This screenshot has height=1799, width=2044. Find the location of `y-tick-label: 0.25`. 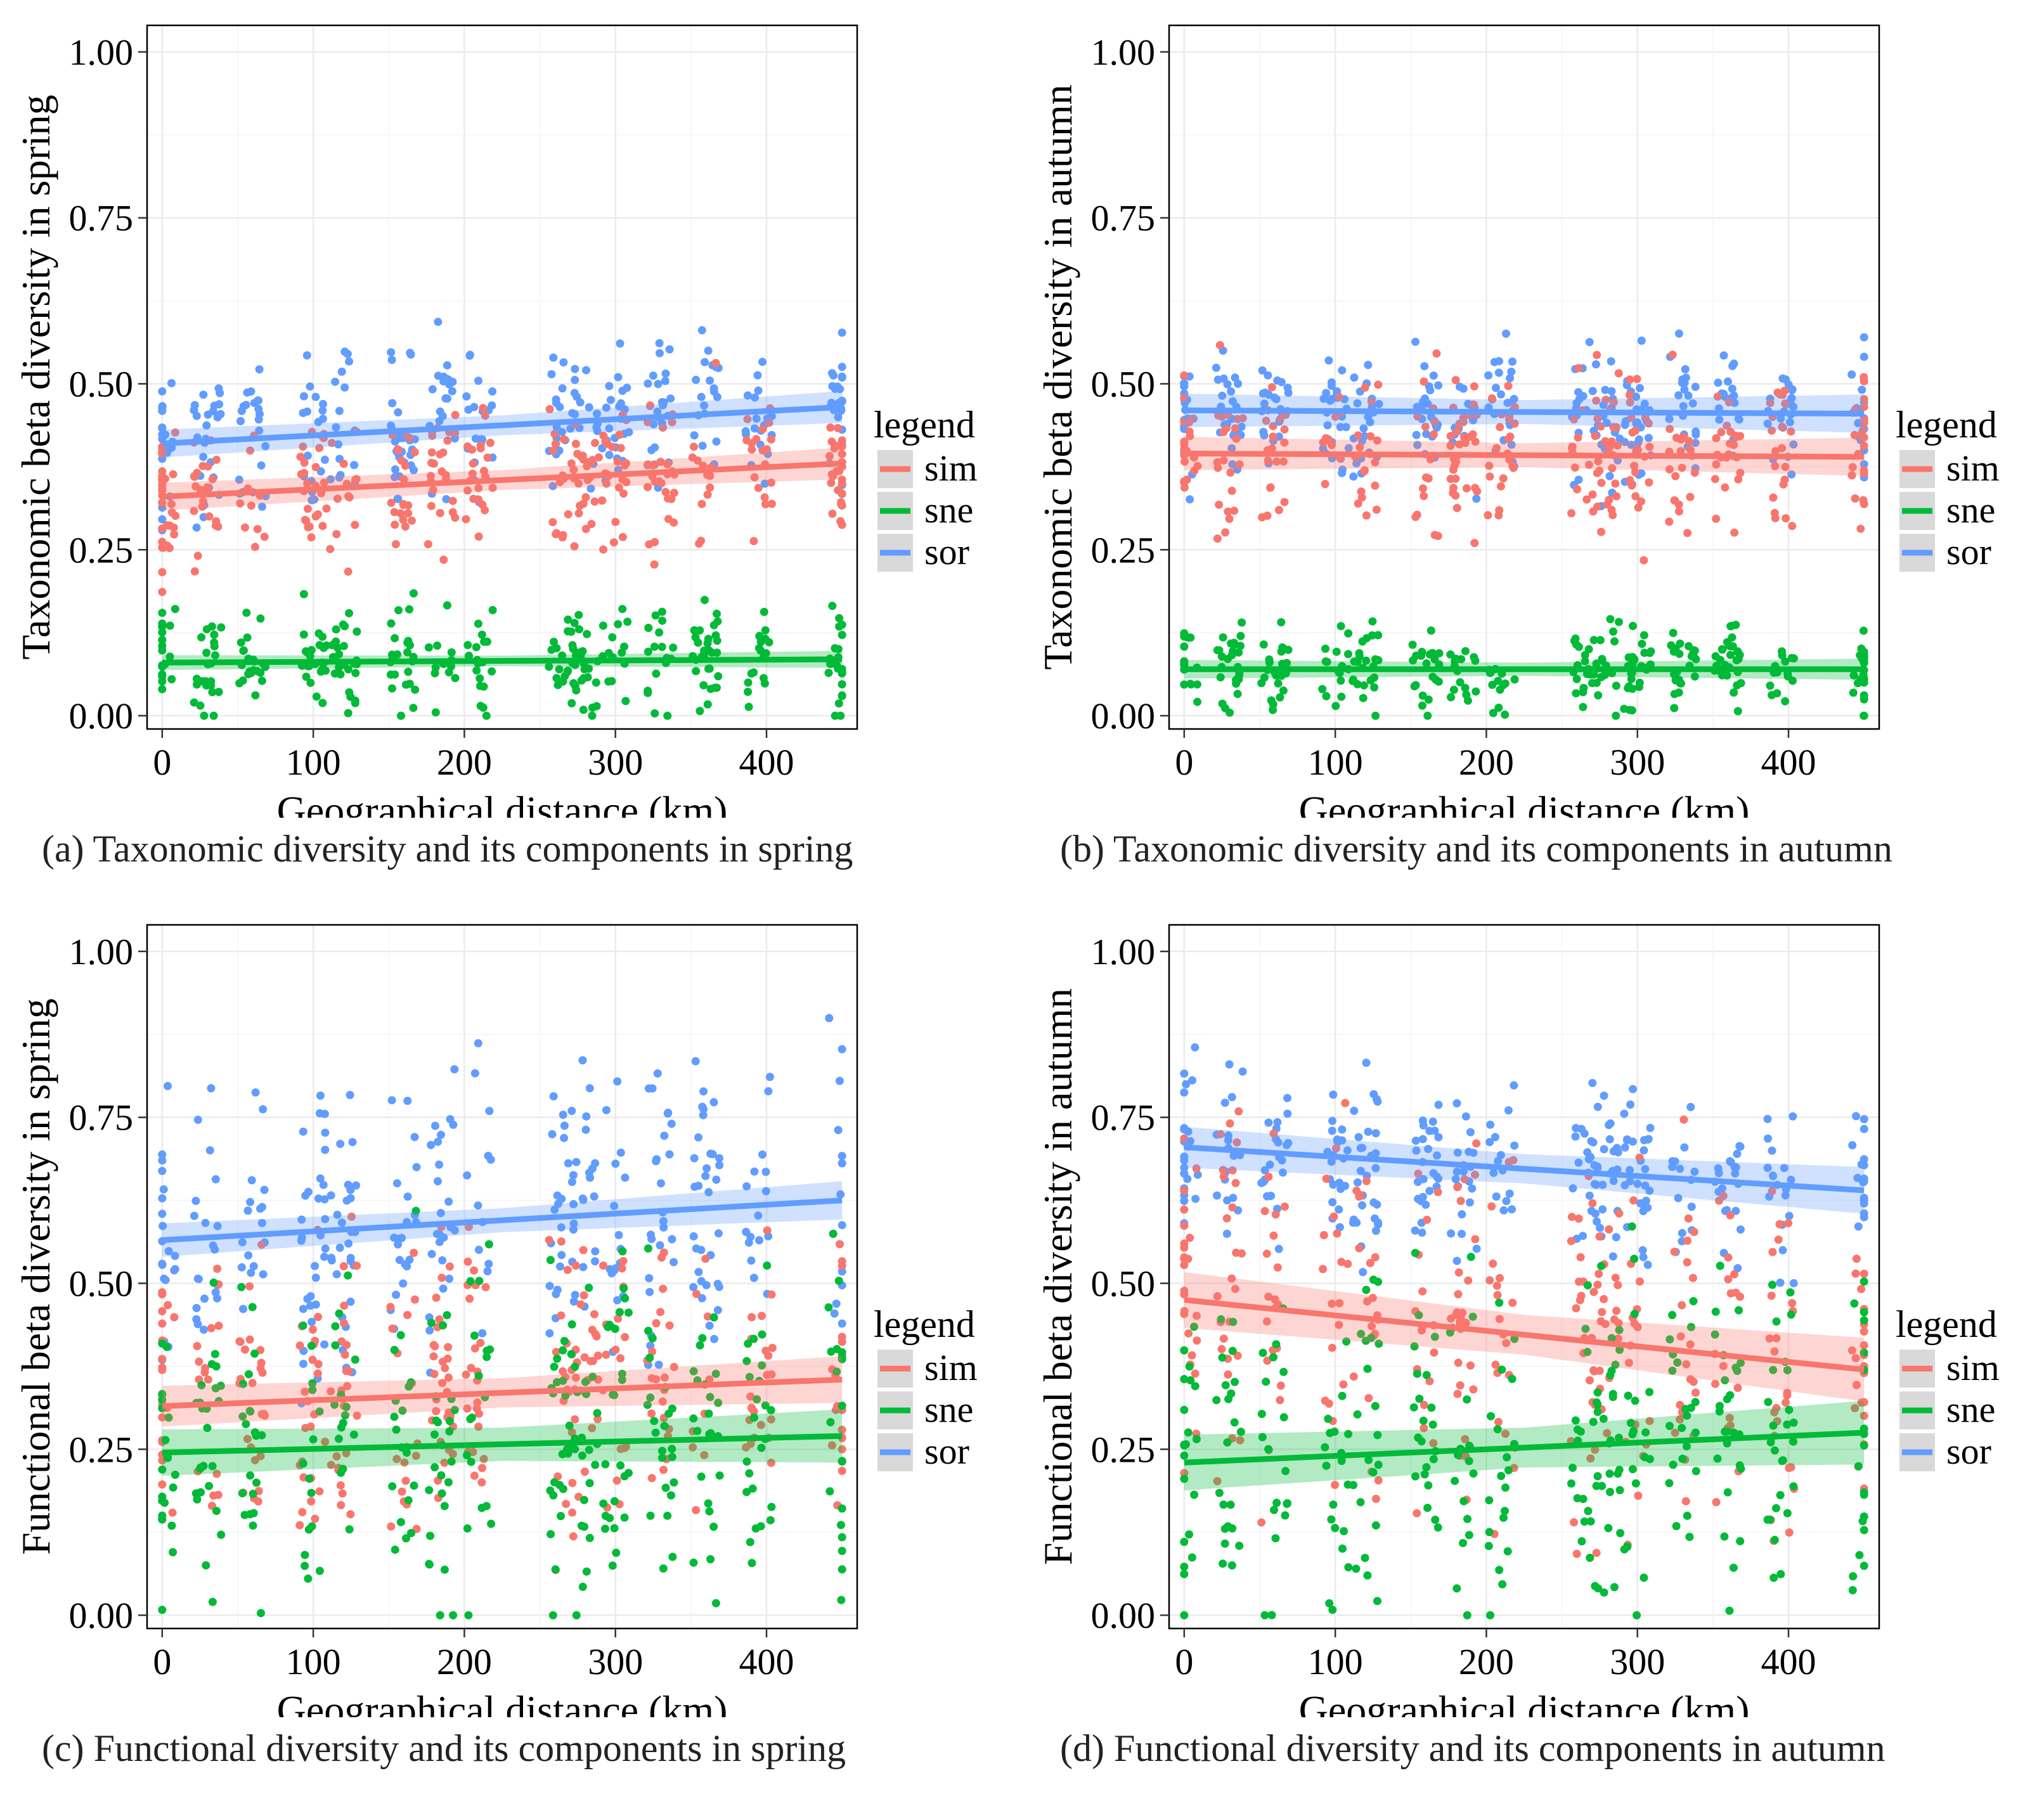

y-tick-label: 0.25 is located at coordinates (101, 1449).